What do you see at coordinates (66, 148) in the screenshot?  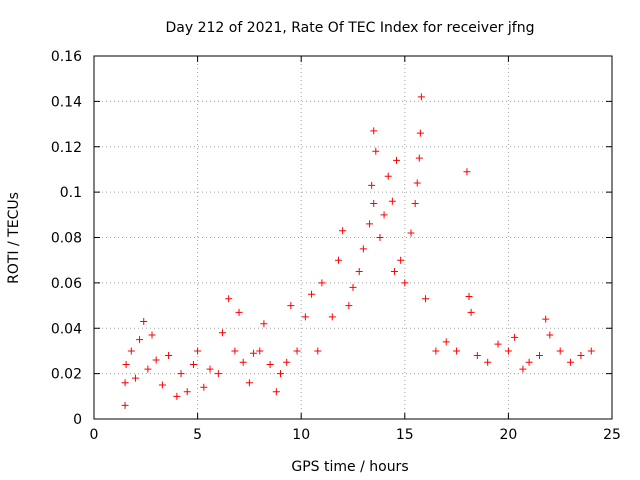 I see `y-tick-label: 0.12` at bounding box center [66, 148].